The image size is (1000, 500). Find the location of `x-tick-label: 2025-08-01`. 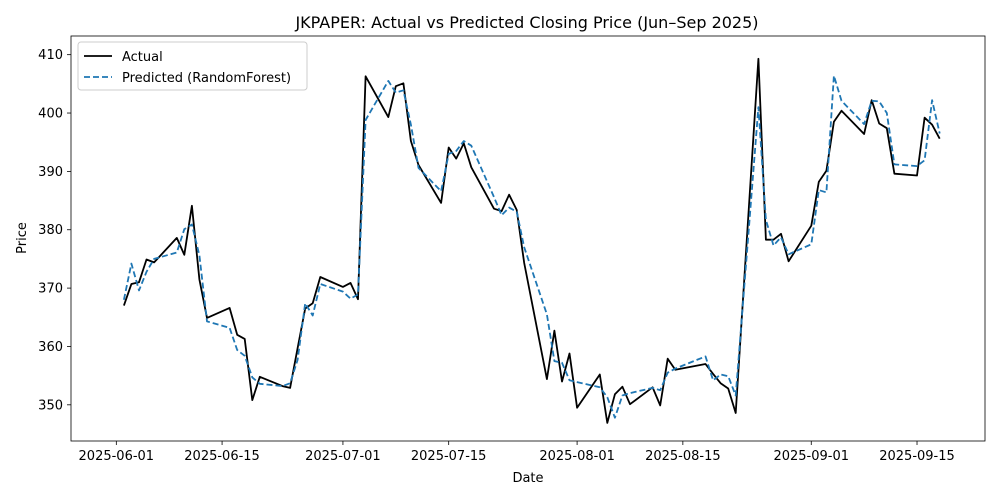

x-tick-label: 2025-08-01 is located at coordinates (577, 456).